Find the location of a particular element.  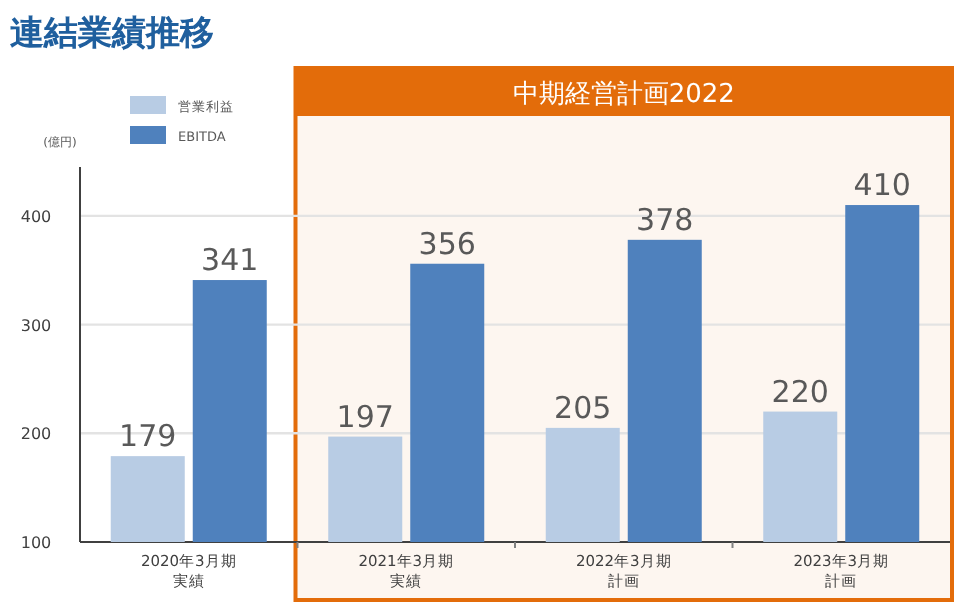

band-label: 中期経営計画2022 is located at coordinates (623, 95).